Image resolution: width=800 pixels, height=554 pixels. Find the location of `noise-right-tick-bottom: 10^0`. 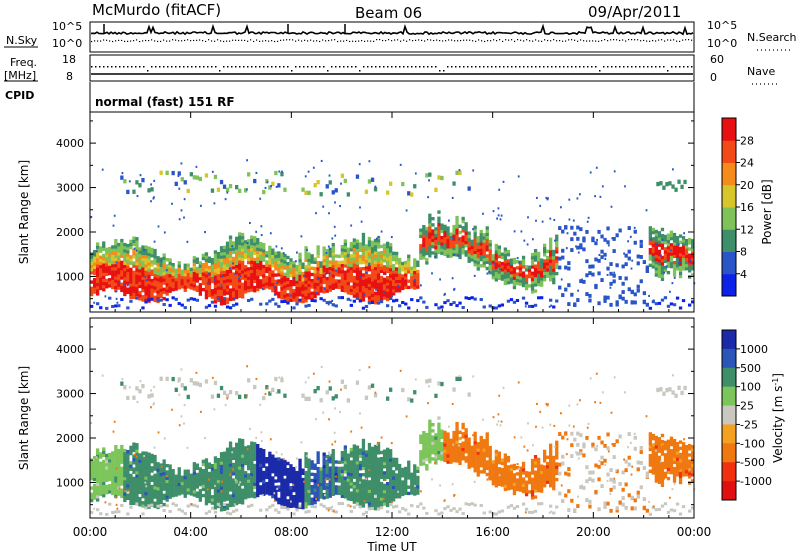

noise-right-tick-bottom: 10^0 is located at coordinates (722, 43).